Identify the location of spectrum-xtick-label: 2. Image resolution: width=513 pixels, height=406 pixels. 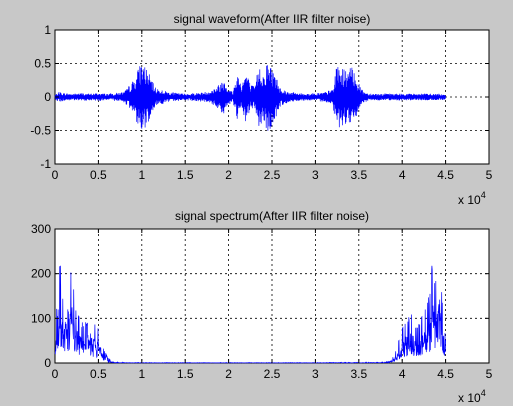
(228, 374).